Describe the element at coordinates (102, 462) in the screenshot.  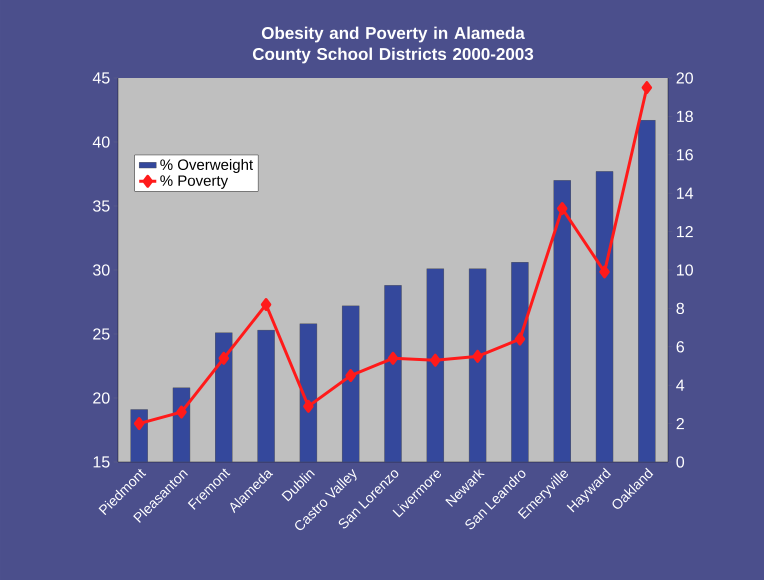
I see `y-tick-label: 15` at that location.